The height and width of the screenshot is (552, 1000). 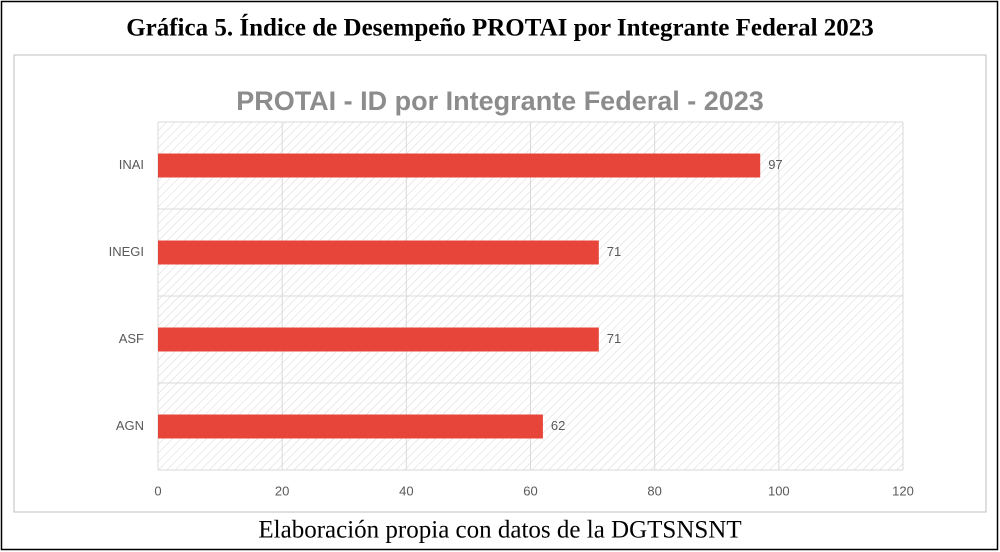 What do you see at coordinates (282, 490) in the screenshot?
I see `x-tick-label: 20` at bounding box center [282, 490].